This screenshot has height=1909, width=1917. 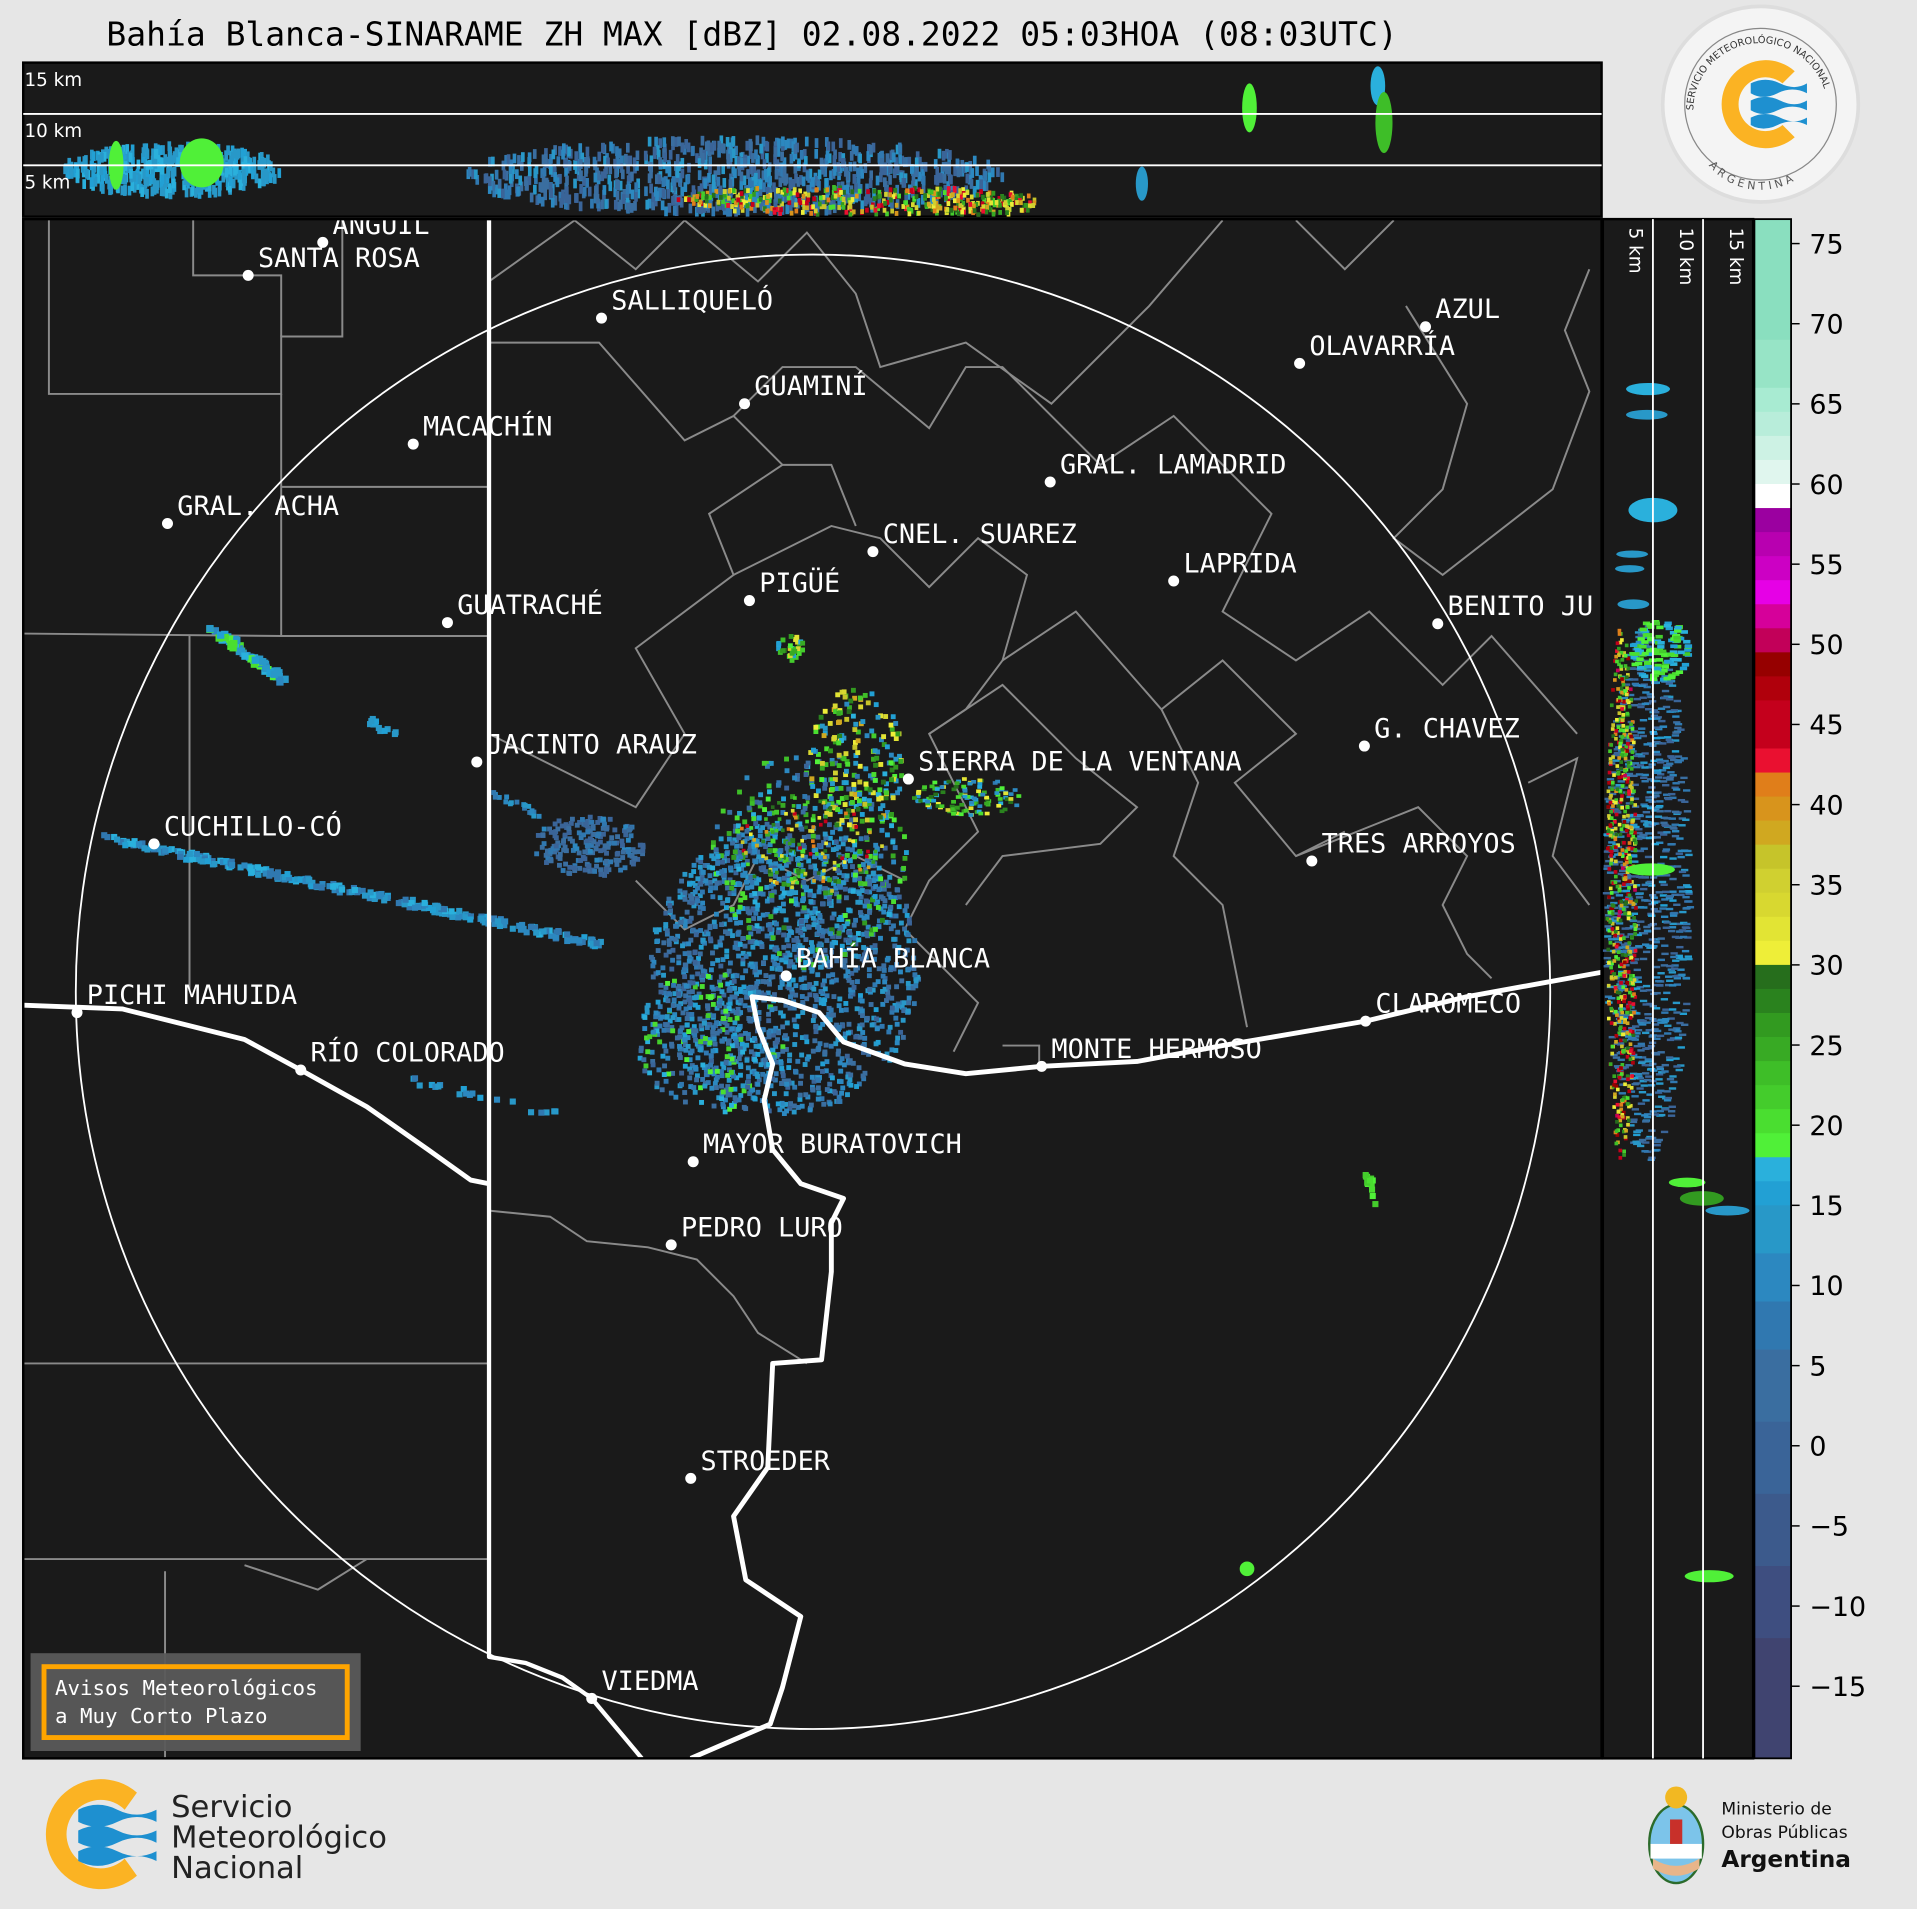 What do you see at coordinates (1366, 1021) in the screenshot?
I see `city-dot-icon` at bounding box center [1366, 1021].